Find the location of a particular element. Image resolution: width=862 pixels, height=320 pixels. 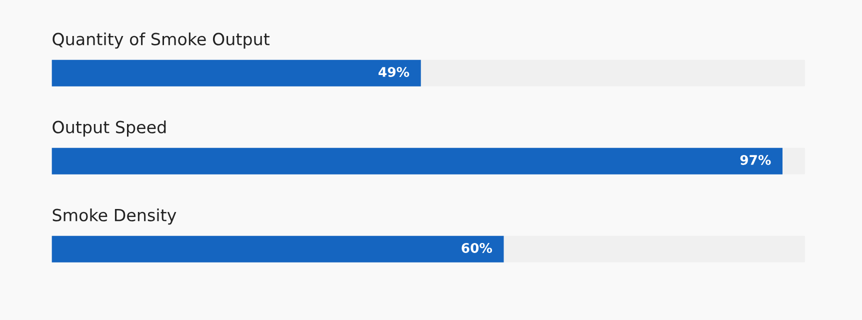

y-tick-label: Quantity of Smoke Output is located at coordinates (161, 40).